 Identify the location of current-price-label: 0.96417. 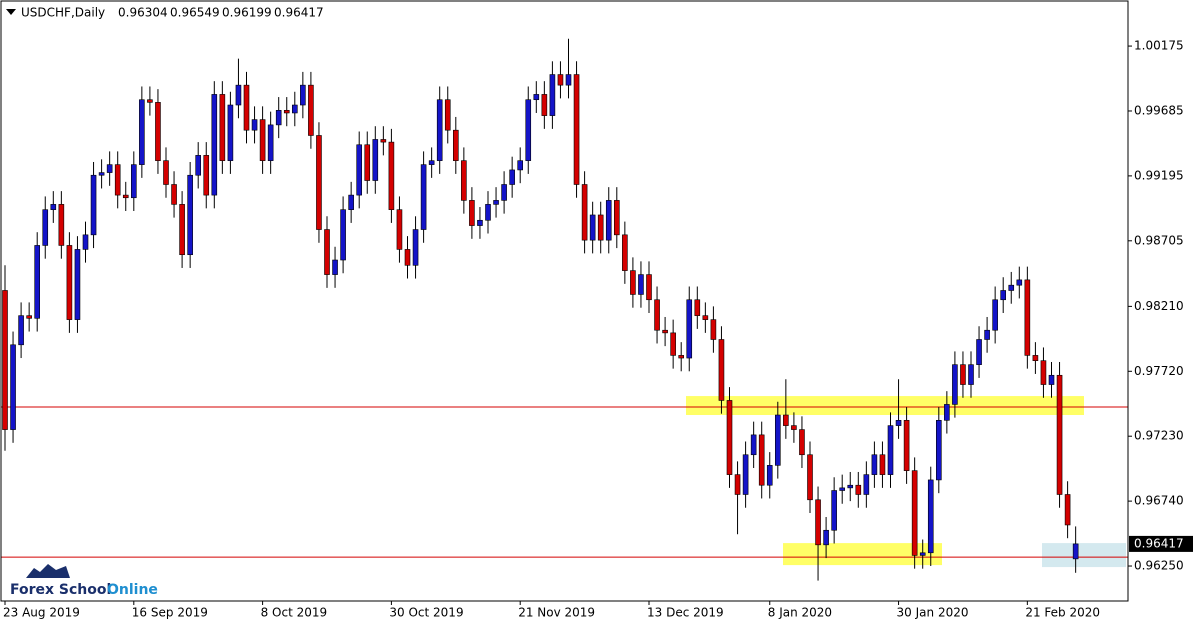
(1159, 543).